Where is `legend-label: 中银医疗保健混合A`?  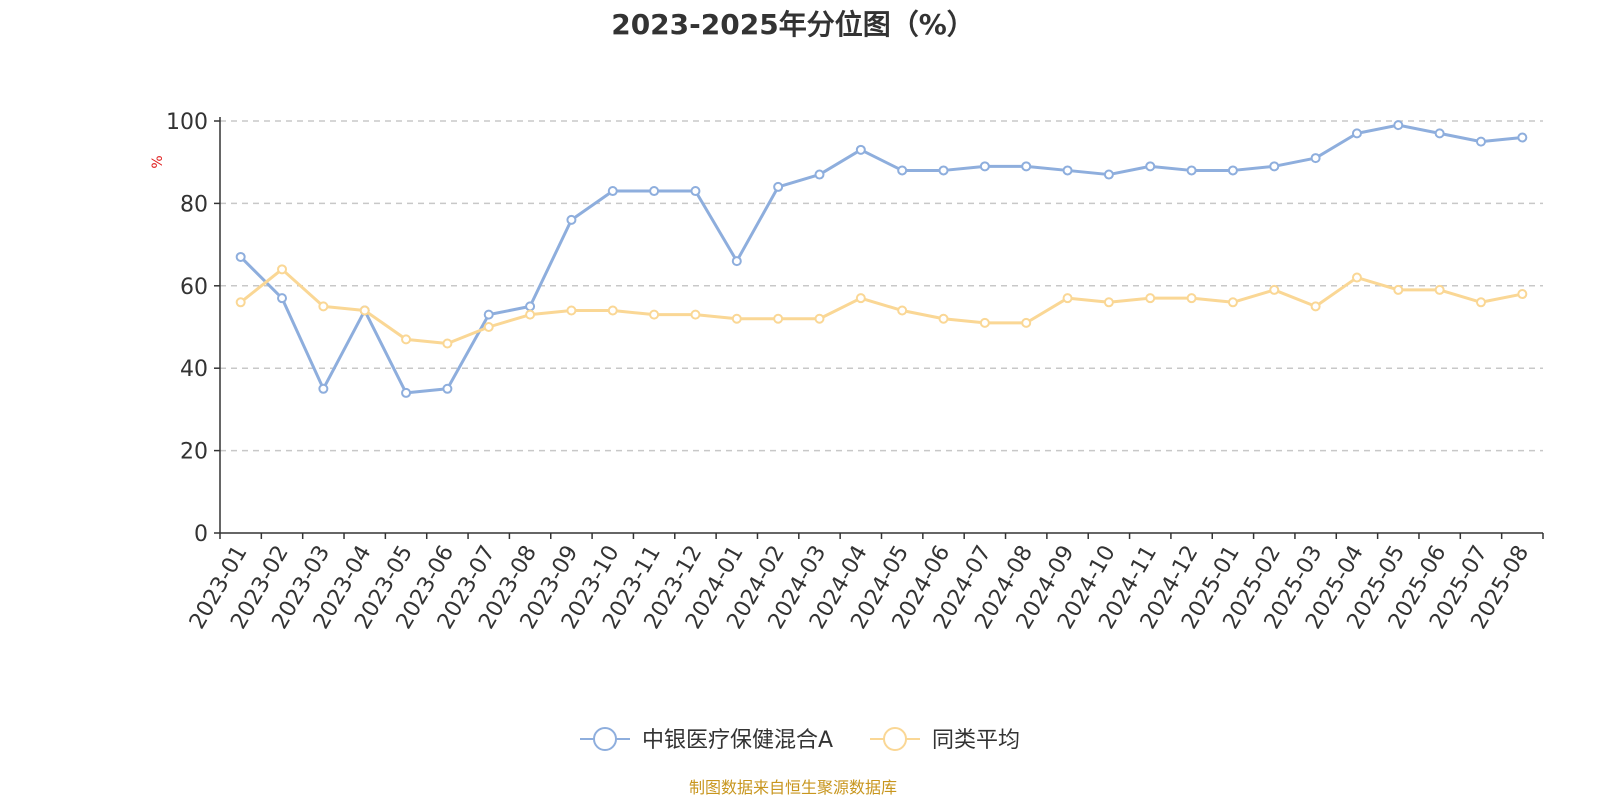 legend-label: 中银医疗保健混合A is located at coordinates (737, 740).